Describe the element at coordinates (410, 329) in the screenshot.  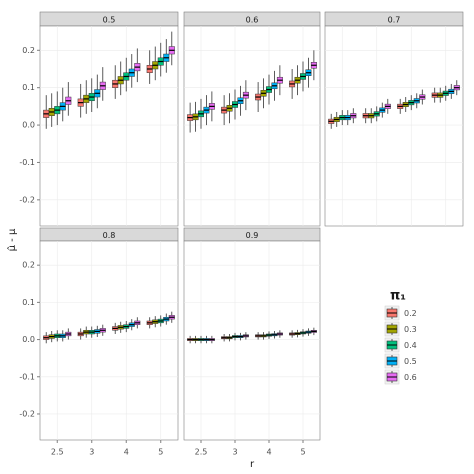
I see `legend-label: 0.3` at that location.